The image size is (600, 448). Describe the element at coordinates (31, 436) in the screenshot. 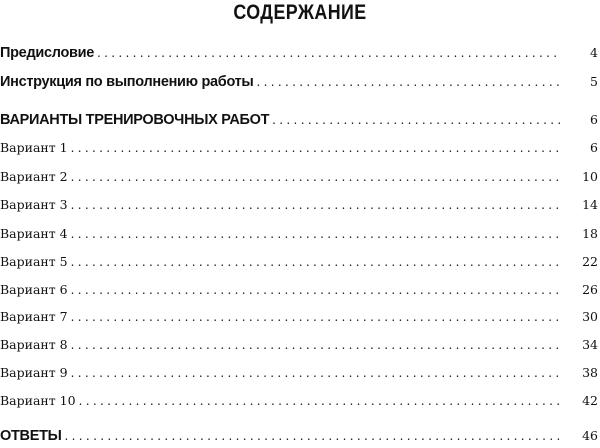

I see `toc-entry-label: ОТВЕТЫ` at that location.